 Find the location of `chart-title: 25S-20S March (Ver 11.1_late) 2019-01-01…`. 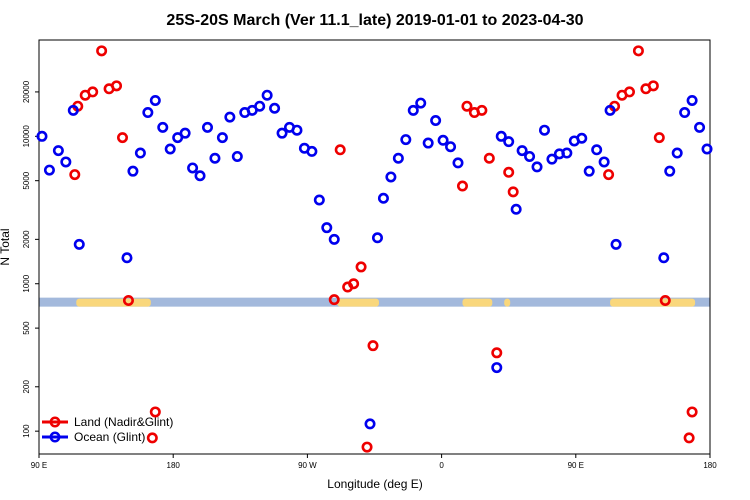

chart-title: 25S-20S March (Ver 11.1_late) 2019-01-01… is located at coordinates (374, 20).